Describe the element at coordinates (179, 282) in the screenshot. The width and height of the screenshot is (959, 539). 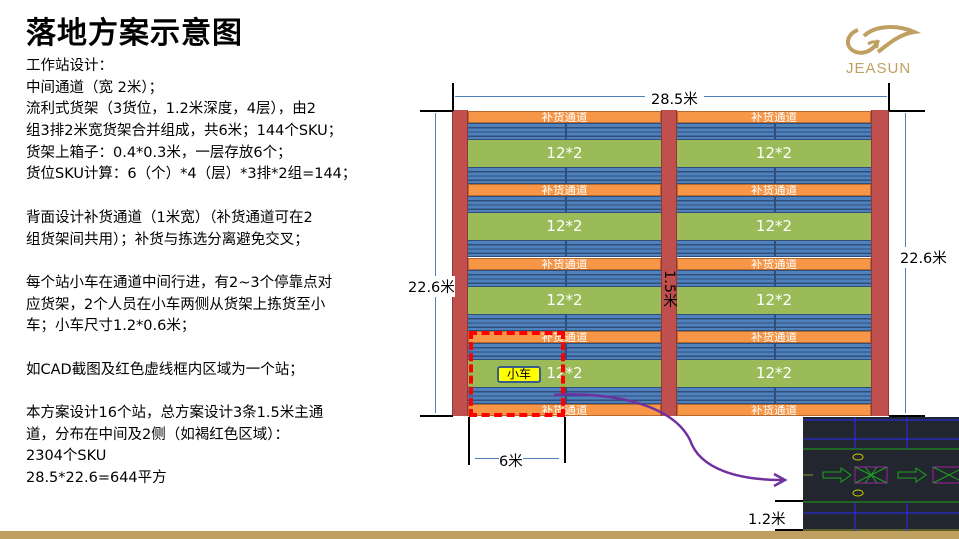
I see `description-line: 每个站小车在通道中间行进，有2~3个停靠点对` at that location.